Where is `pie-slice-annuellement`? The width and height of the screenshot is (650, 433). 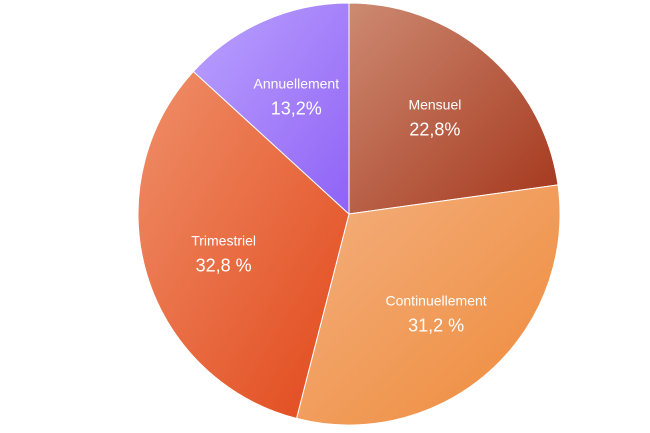
pie-slice-annuellement is located at coordinates (271, 109).